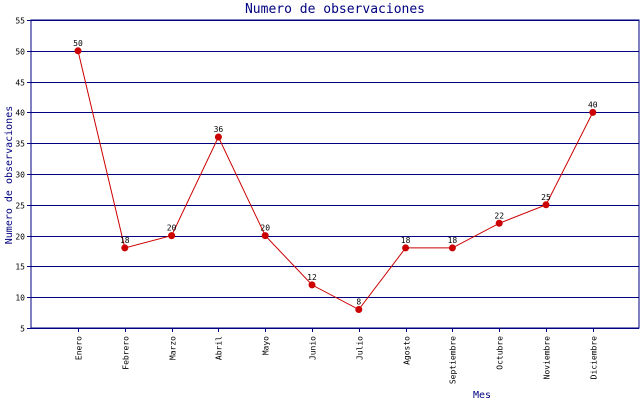  What do you see at coordinates (266, 345) in the screenshot?
I see `x-tick-label: Mayo` at bounding box center [266, 345].